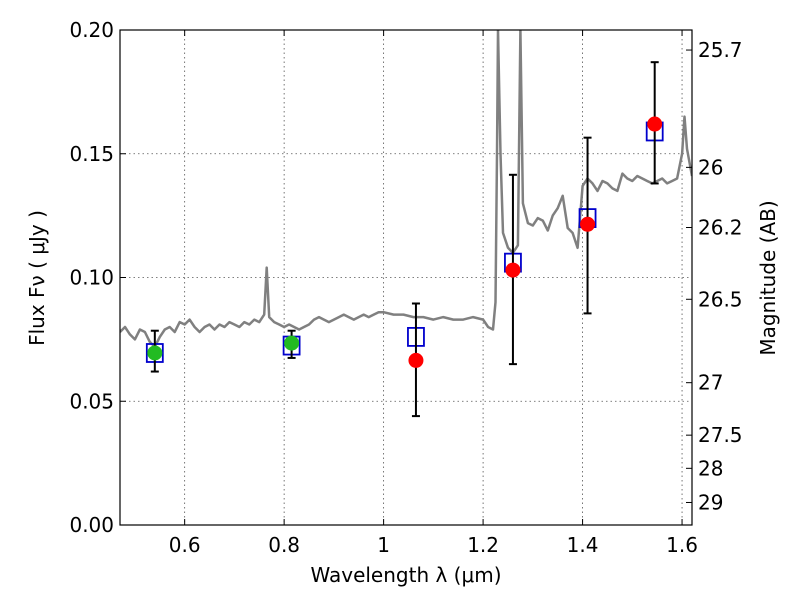  I want to click on mag-tick-label: 26, so click(710, 167).